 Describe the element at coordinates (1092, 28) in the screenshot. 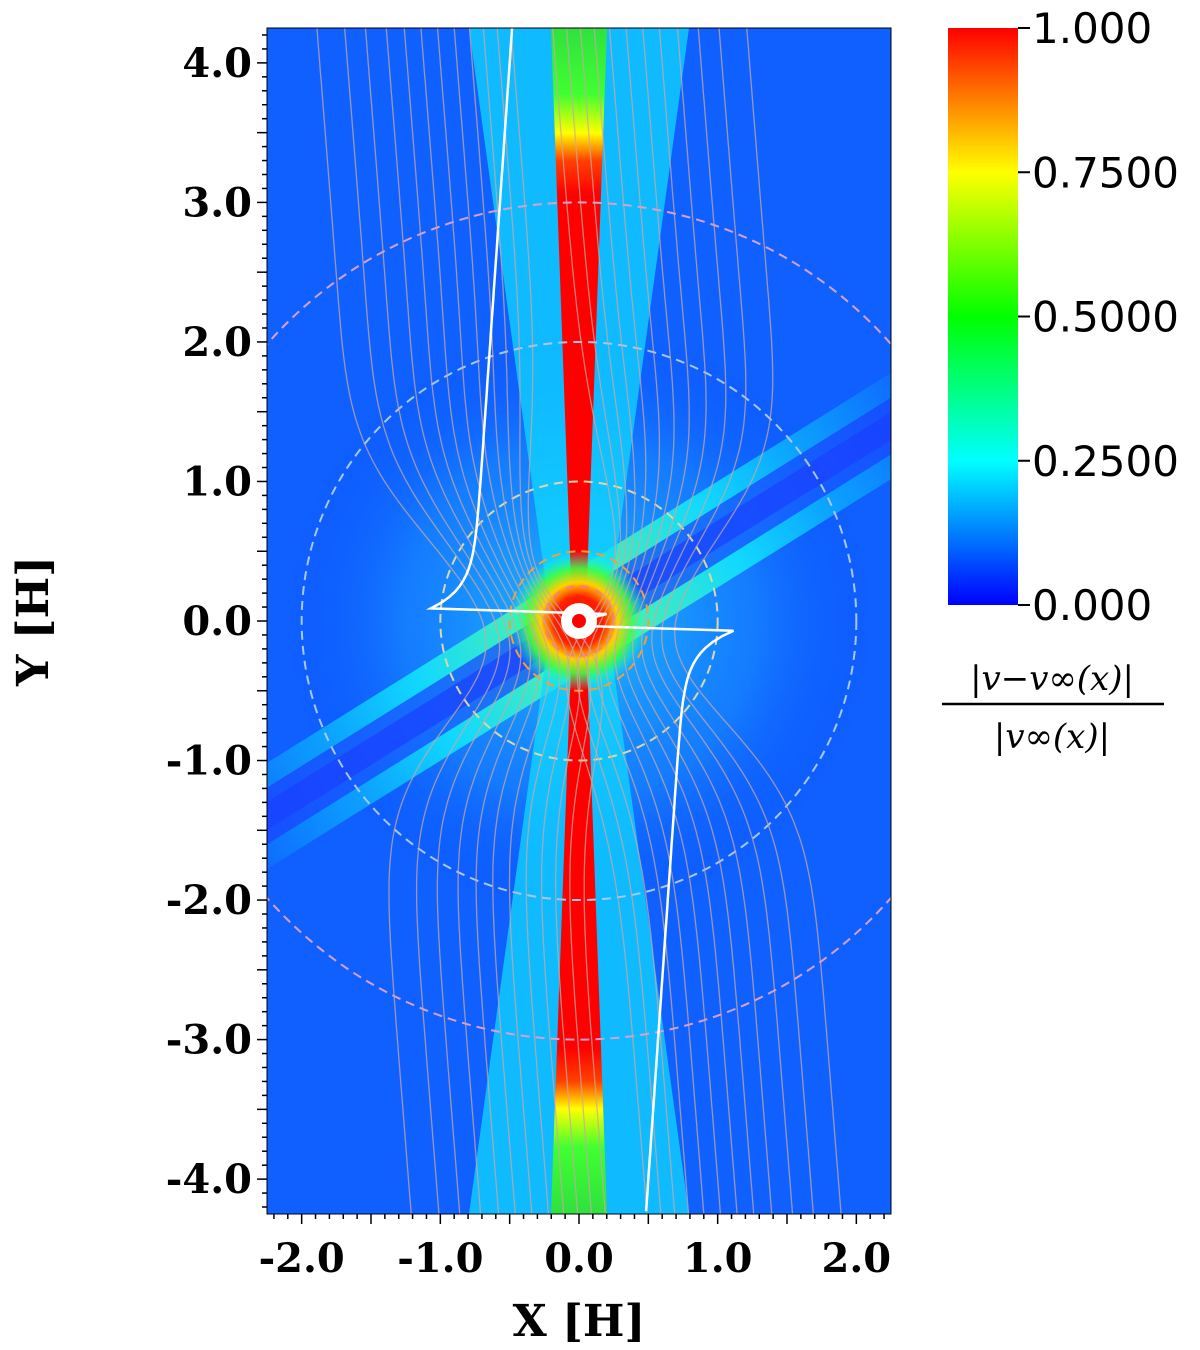

I see `colorbar-tick-label: 1.000` at that location.